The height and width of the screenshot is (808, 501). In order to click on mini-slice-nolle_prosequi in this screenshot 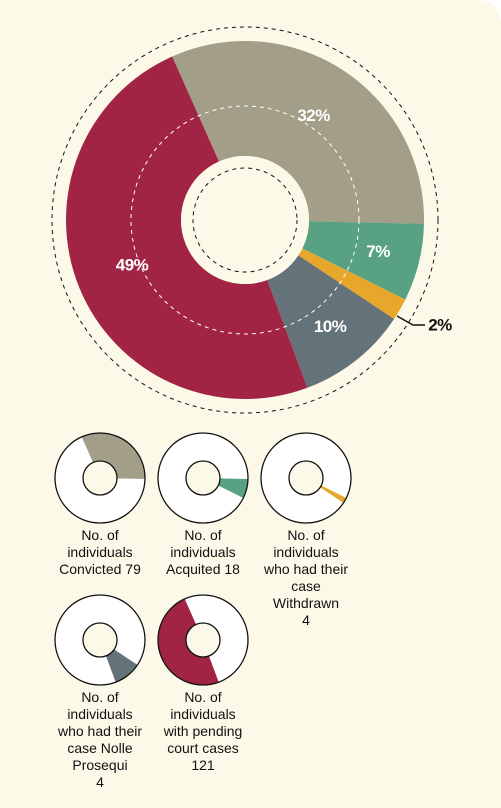, I will do `click(121, 666)`.